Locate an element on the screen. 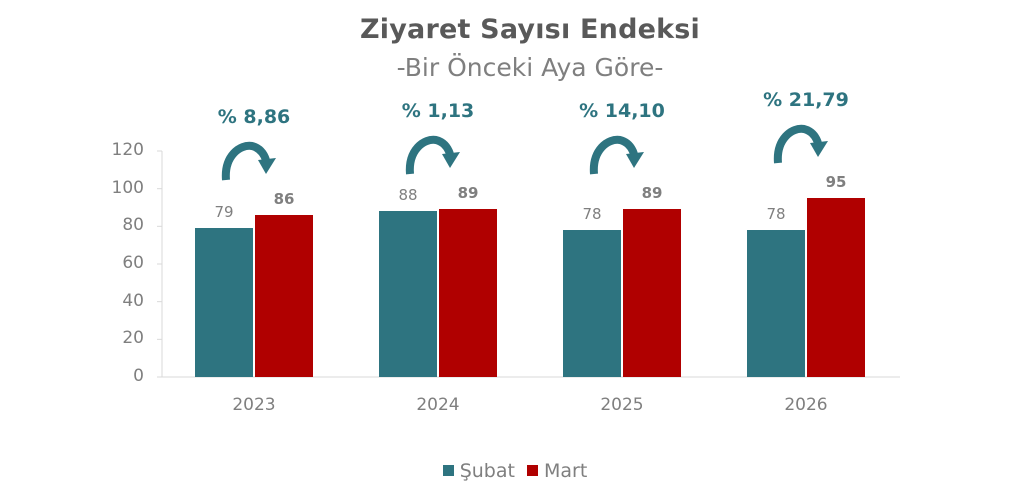 The image size is (1024, 497). legend: Şubat Mart is located at coordinates (512, 470).